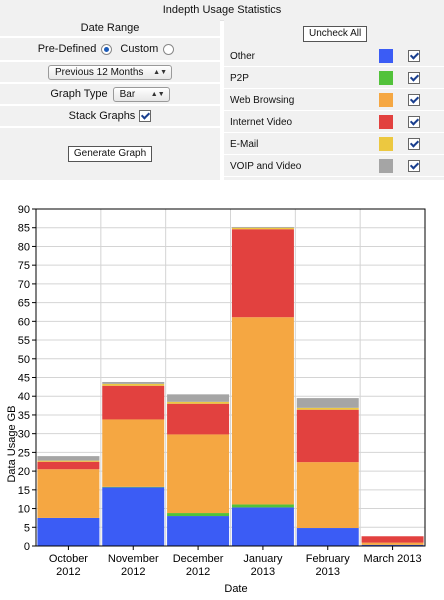 The height and width of the screenshot is (600, 444). I want to click on y-tick-label: 50, so click(24, 360).